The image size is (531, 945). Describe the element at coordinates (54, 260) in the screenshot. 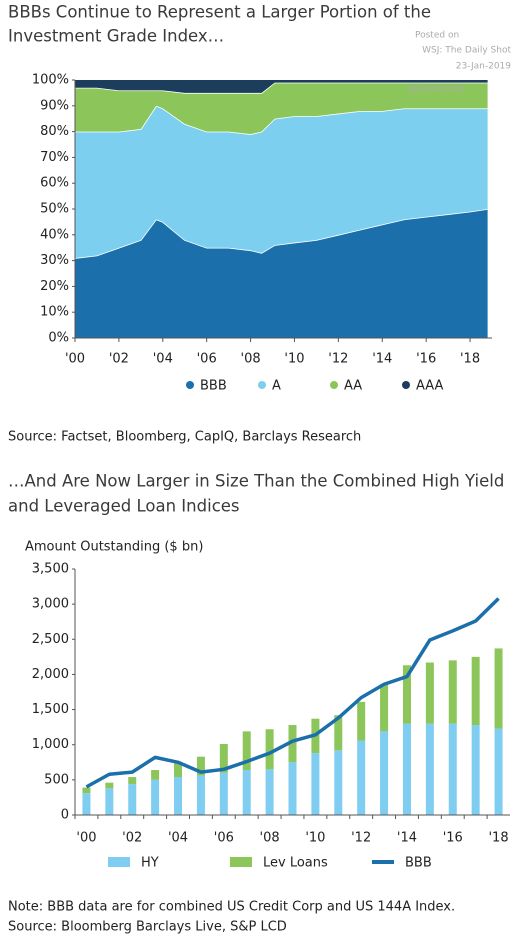

I see `y-tick-label: 30%` at that location.